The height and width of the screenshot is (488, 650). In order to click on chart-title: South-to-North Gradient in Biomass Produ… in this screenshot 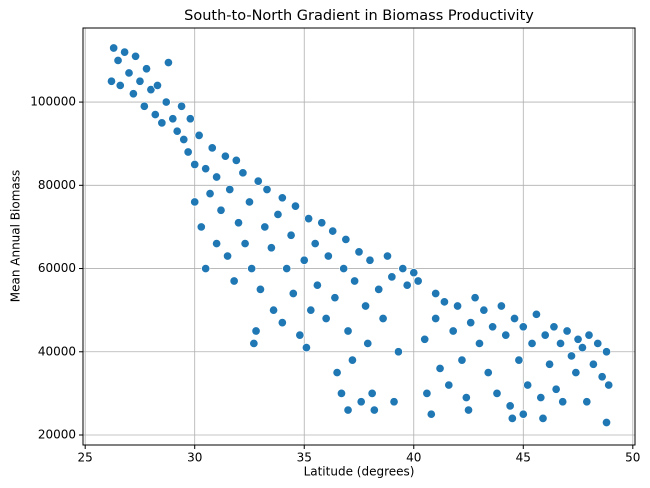, I will do `click(359, 16)`.